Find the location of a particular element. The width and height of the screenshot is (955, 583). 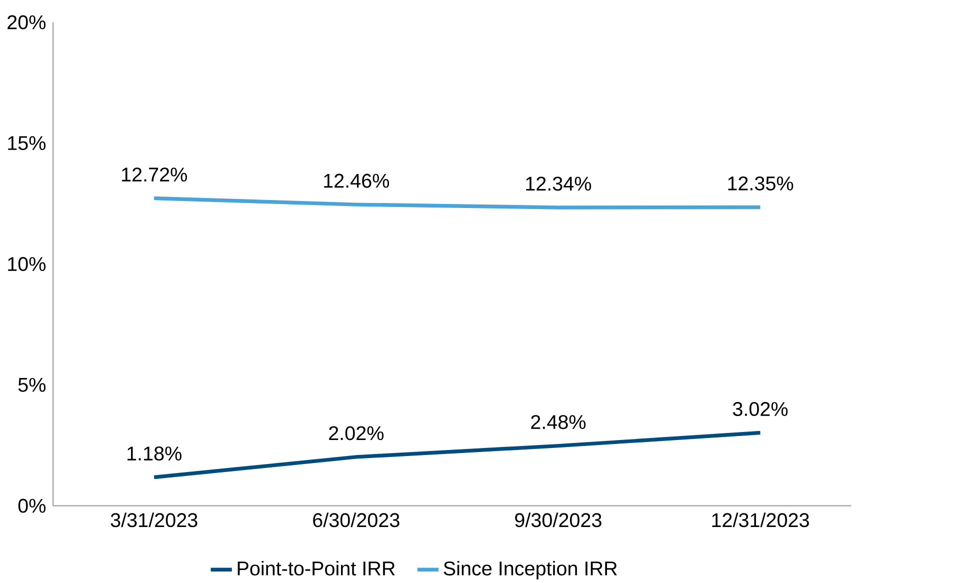

x-tick-label: 6/30/2023 is located at coordinates (356, 520).